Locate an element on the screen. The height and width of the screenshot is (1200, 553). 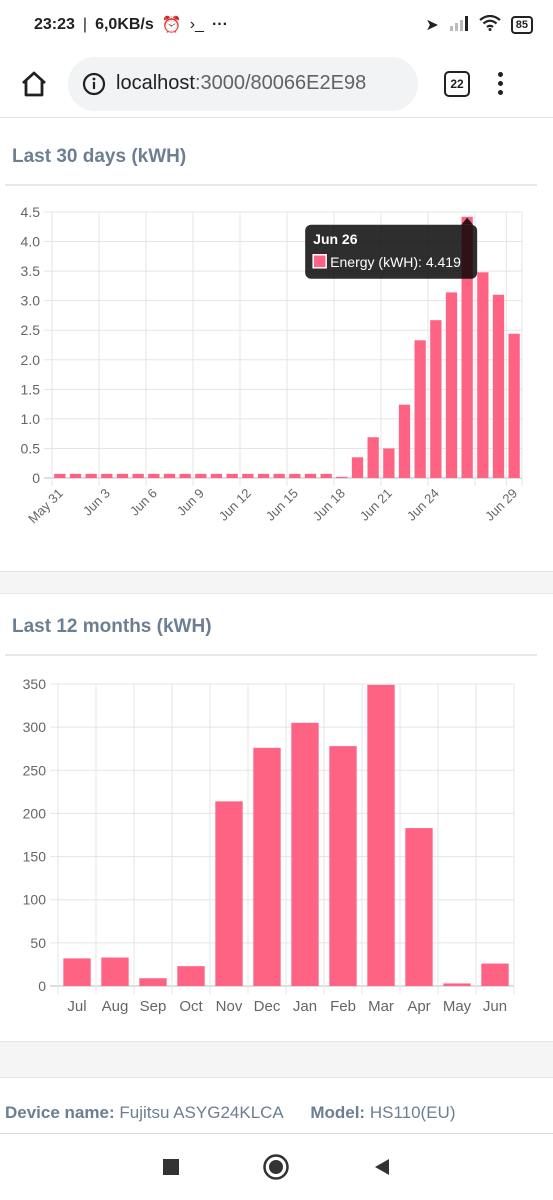
x-tick-label: Jun 3 is located at coordinates (96, 502).